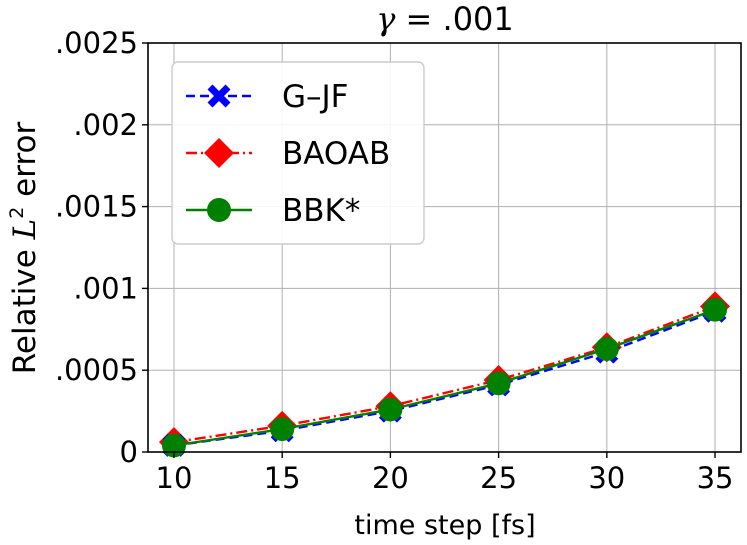 This screenshot has height=545, width=747. What do you see at coordinates (386, 19) in the screenshot?
I see `chart-title-symbol: γ` at bounding box center [386, 19].